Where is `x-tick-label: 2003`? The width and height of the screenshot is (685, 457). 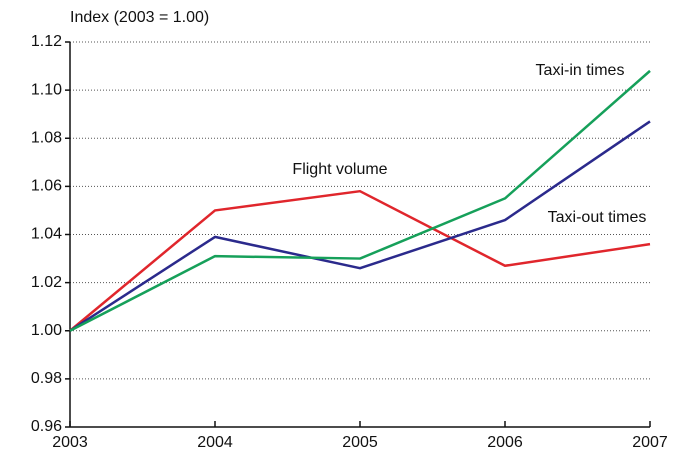 x-tick-label: 2003 is located at coordinates (70, 442).